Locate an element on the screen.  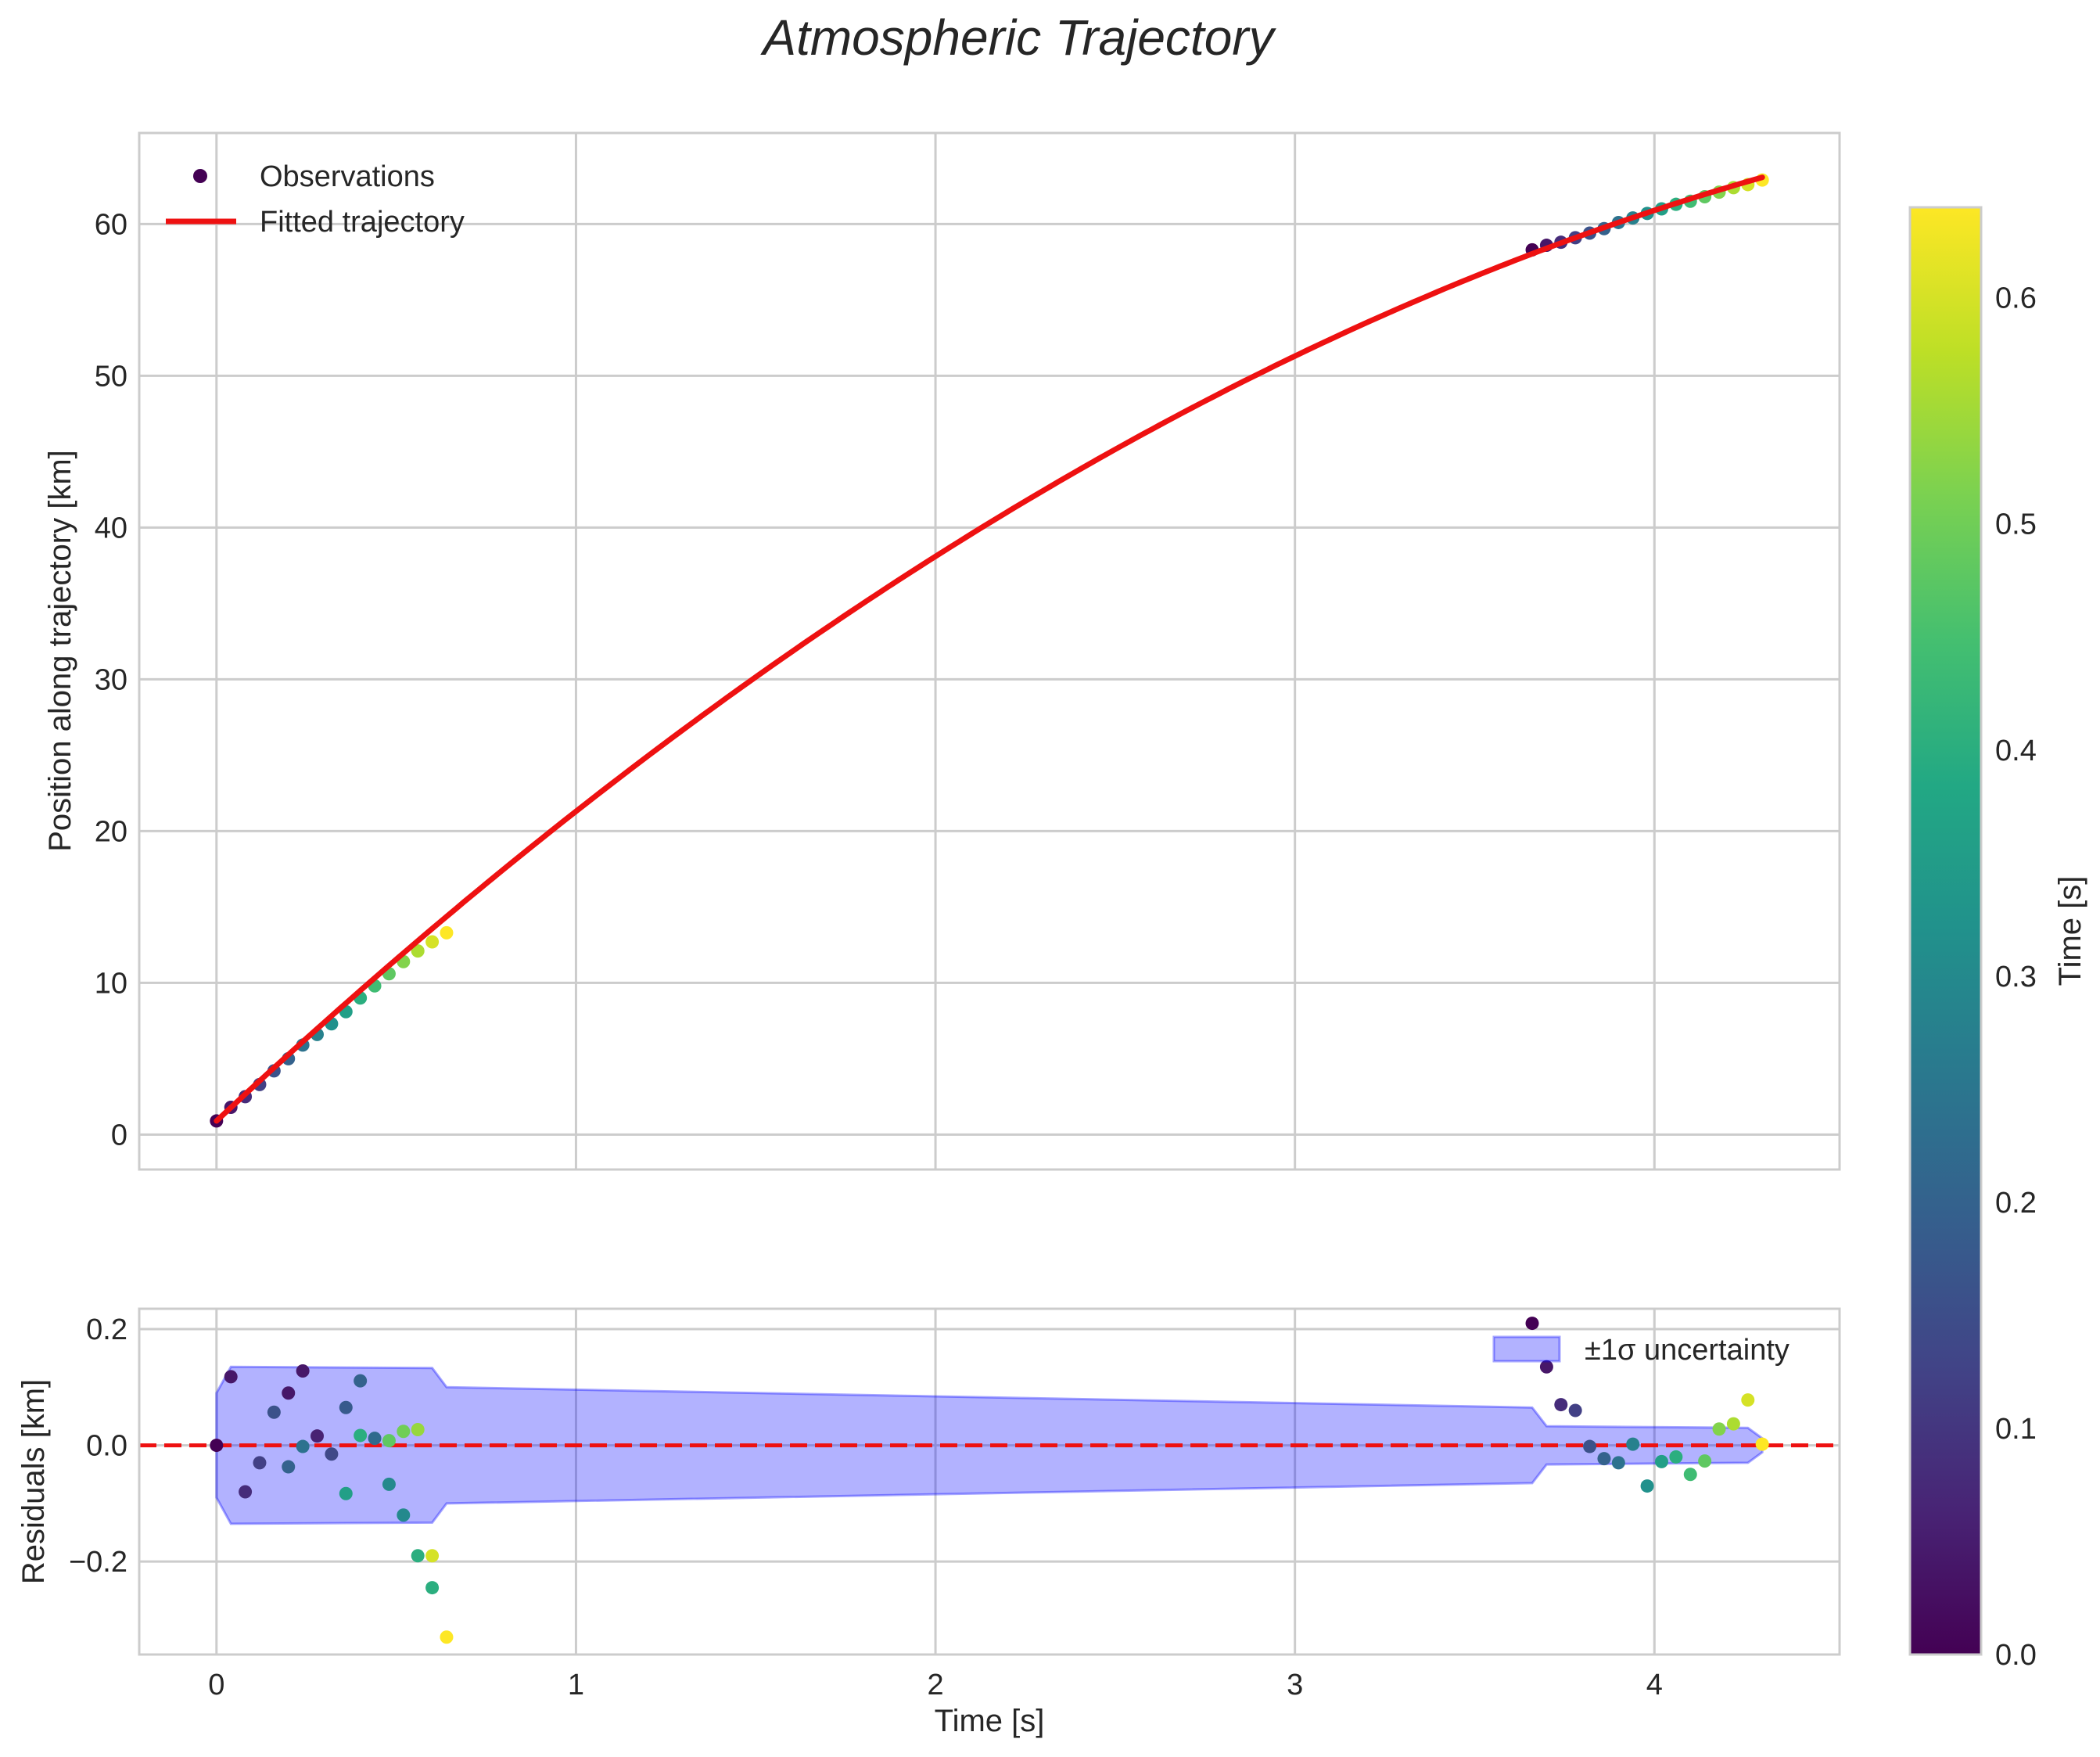
position-y-tick-label: 0 is located at coordinates (119, 1135).